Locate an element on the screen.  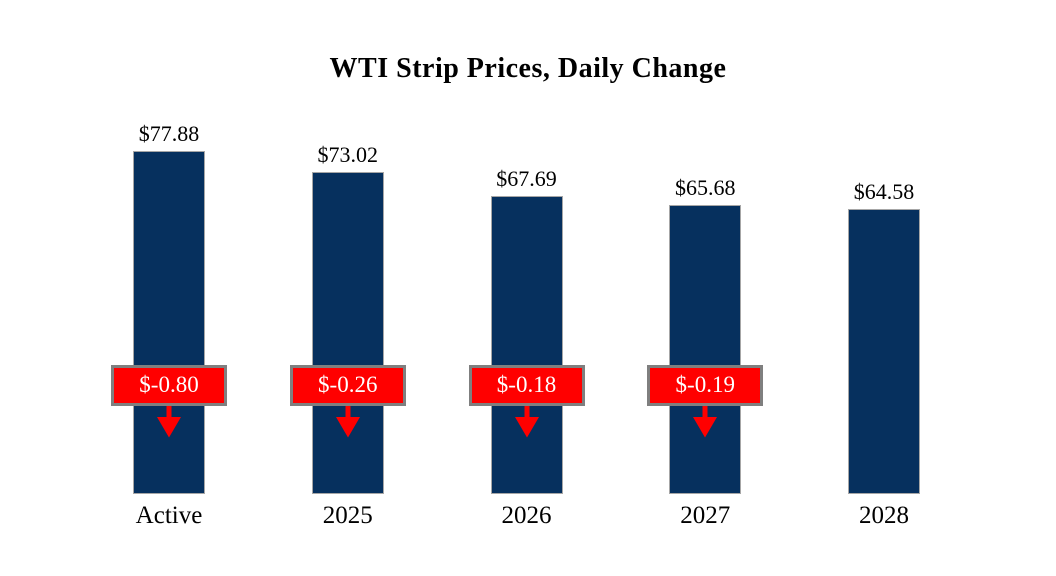
chart-title: WTI Strip Prices, Daily Change is located at coordinates (528, 68).